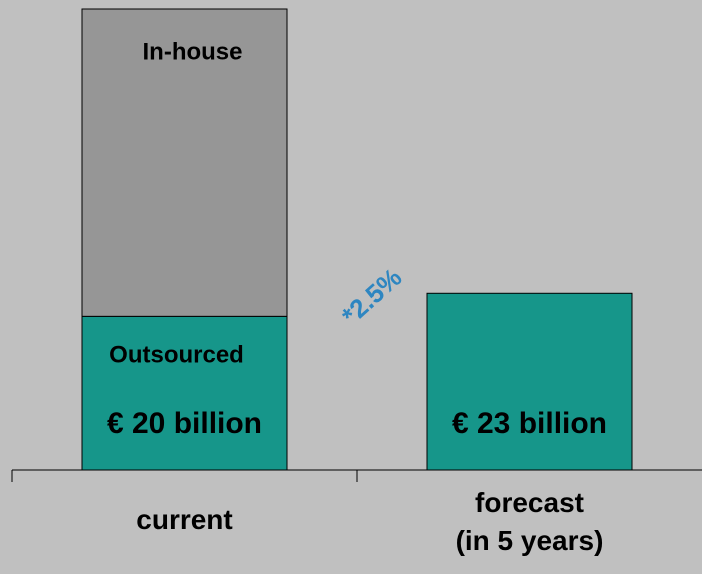 This screenshot has width=702, height=574. I want to click on x-tick-label: forecast (in 5 years), so click(530, 521).